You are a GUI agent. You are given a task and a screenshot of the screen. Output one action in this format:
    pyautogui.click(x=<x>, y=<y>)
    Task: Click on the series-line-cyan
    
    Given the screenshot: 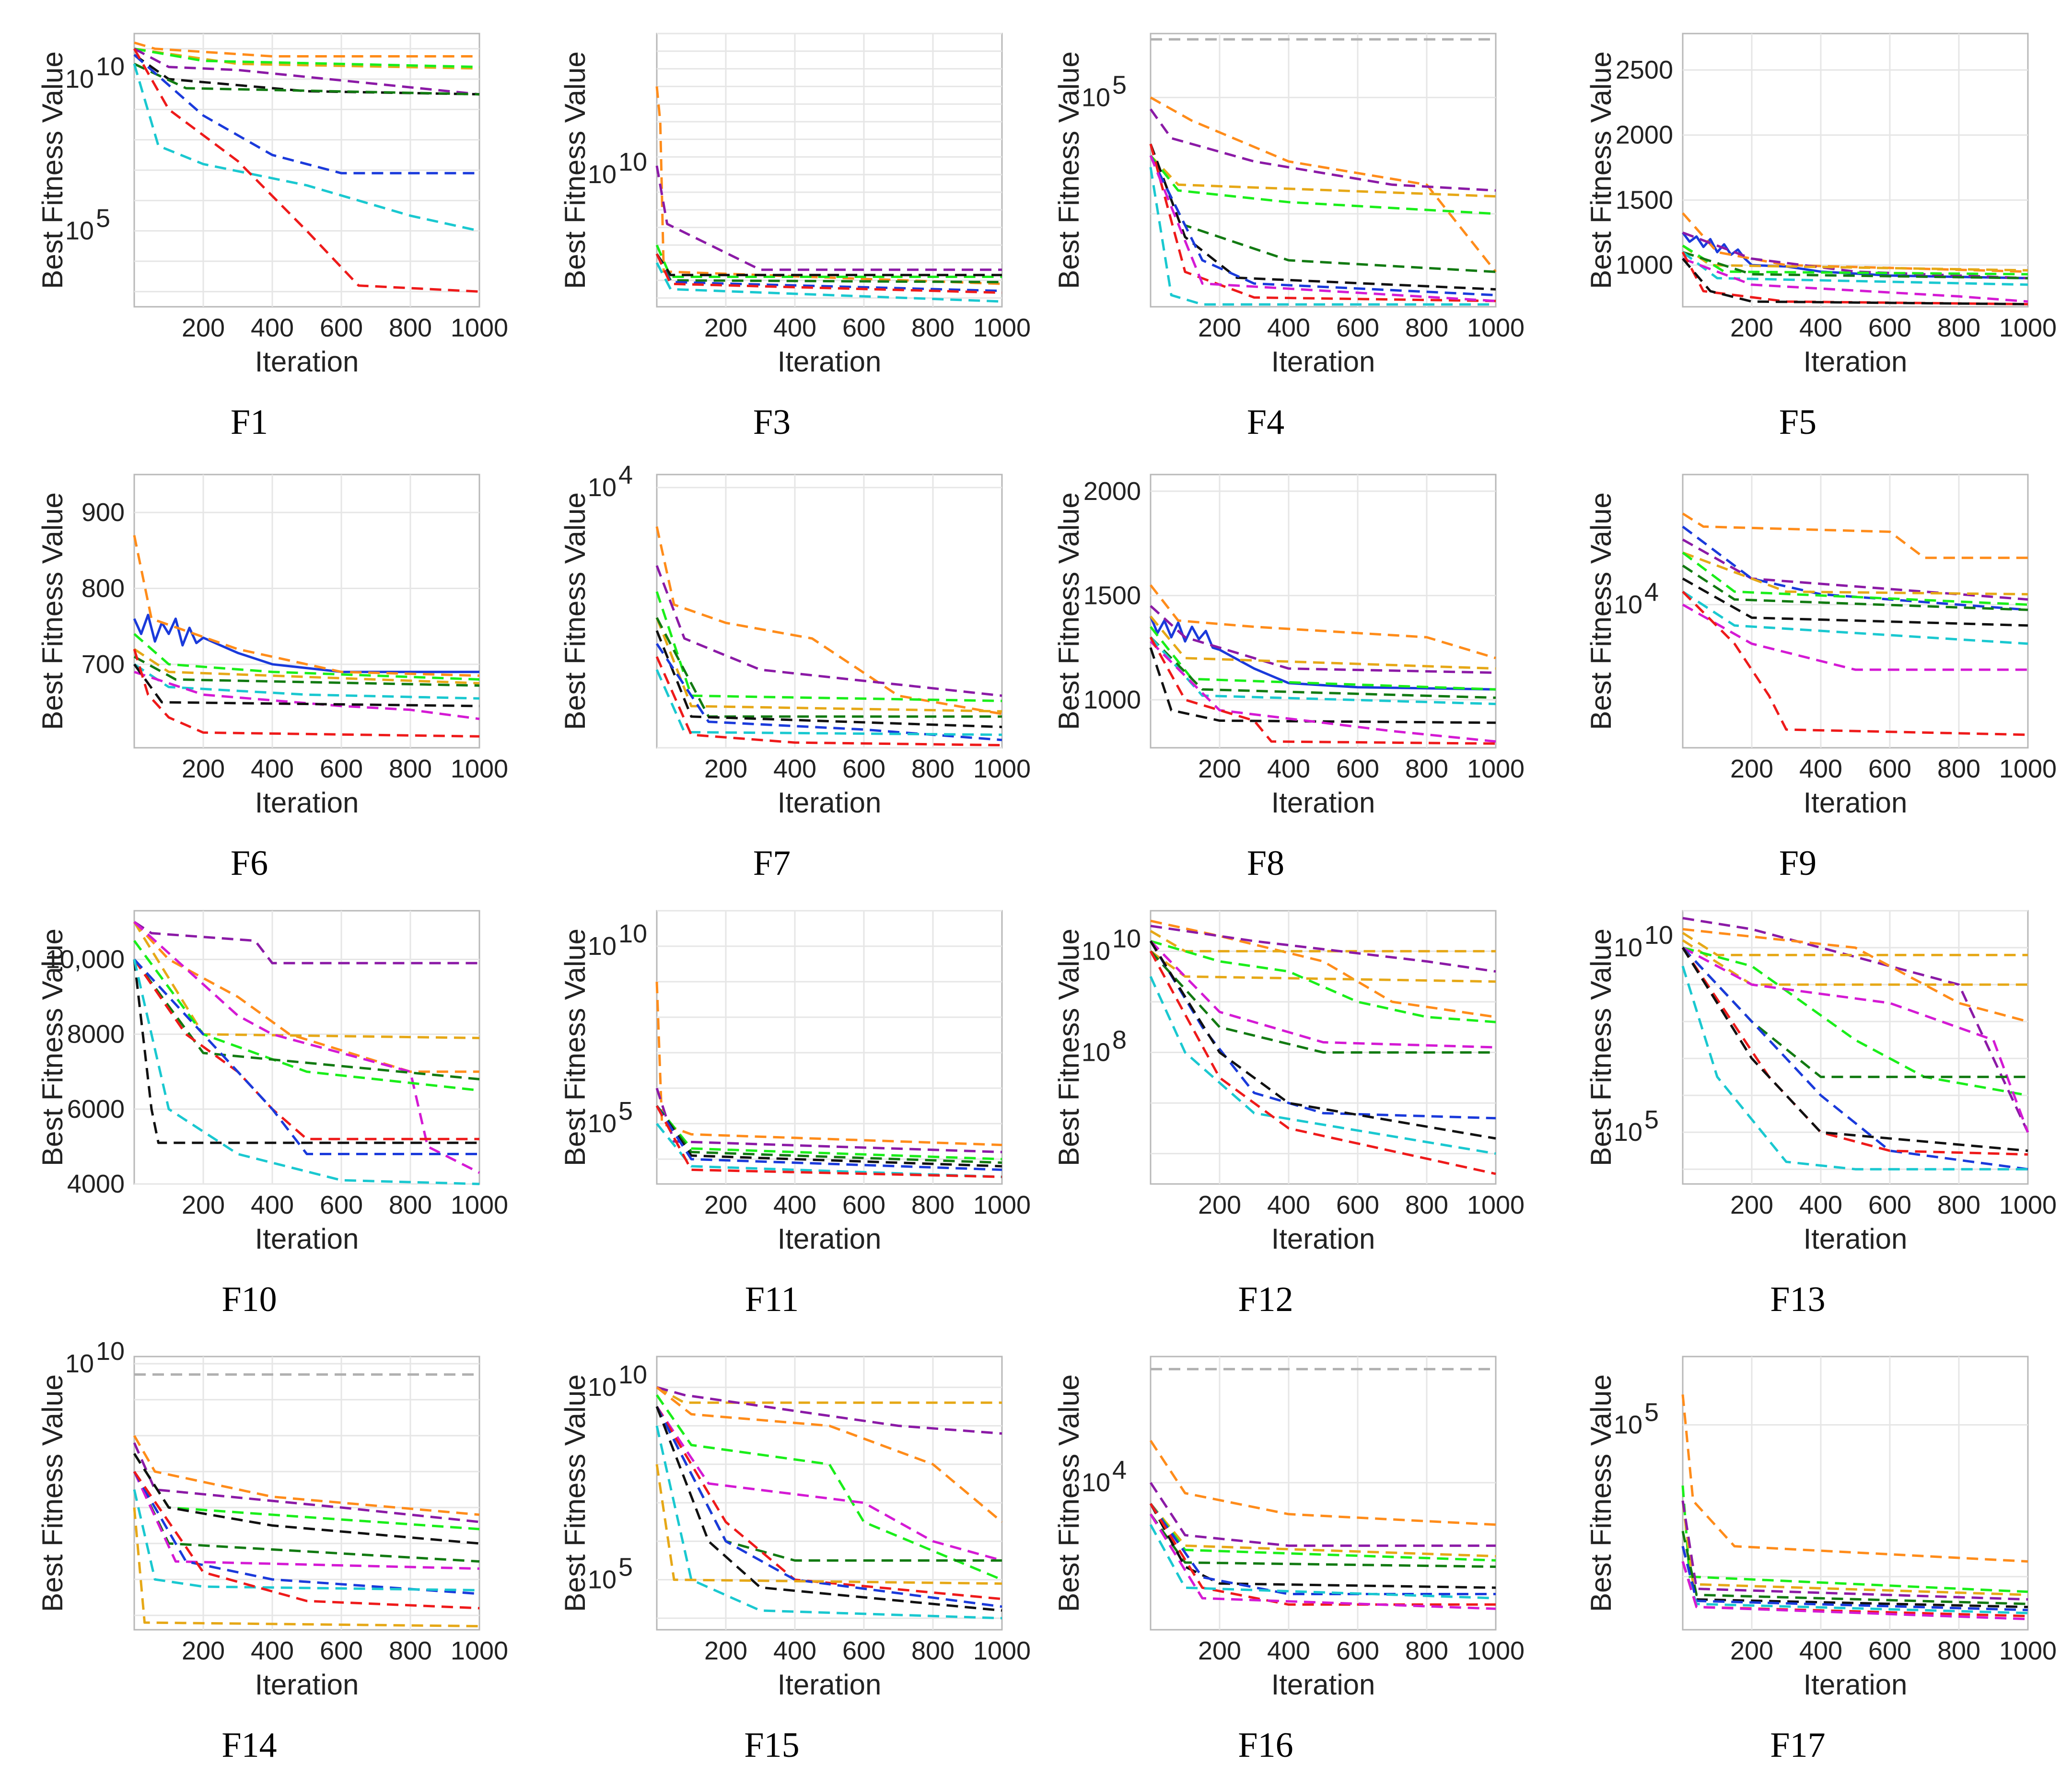 What is the action you would take?
    pyautogui.click(x=828, y=702)
    